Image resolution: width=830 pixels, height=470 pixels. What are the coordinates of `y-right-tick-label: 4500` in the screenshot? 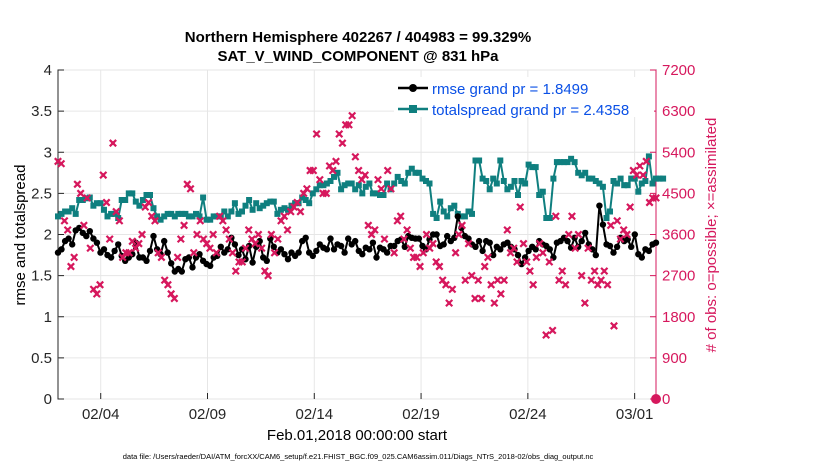 It's located at (678, 193).